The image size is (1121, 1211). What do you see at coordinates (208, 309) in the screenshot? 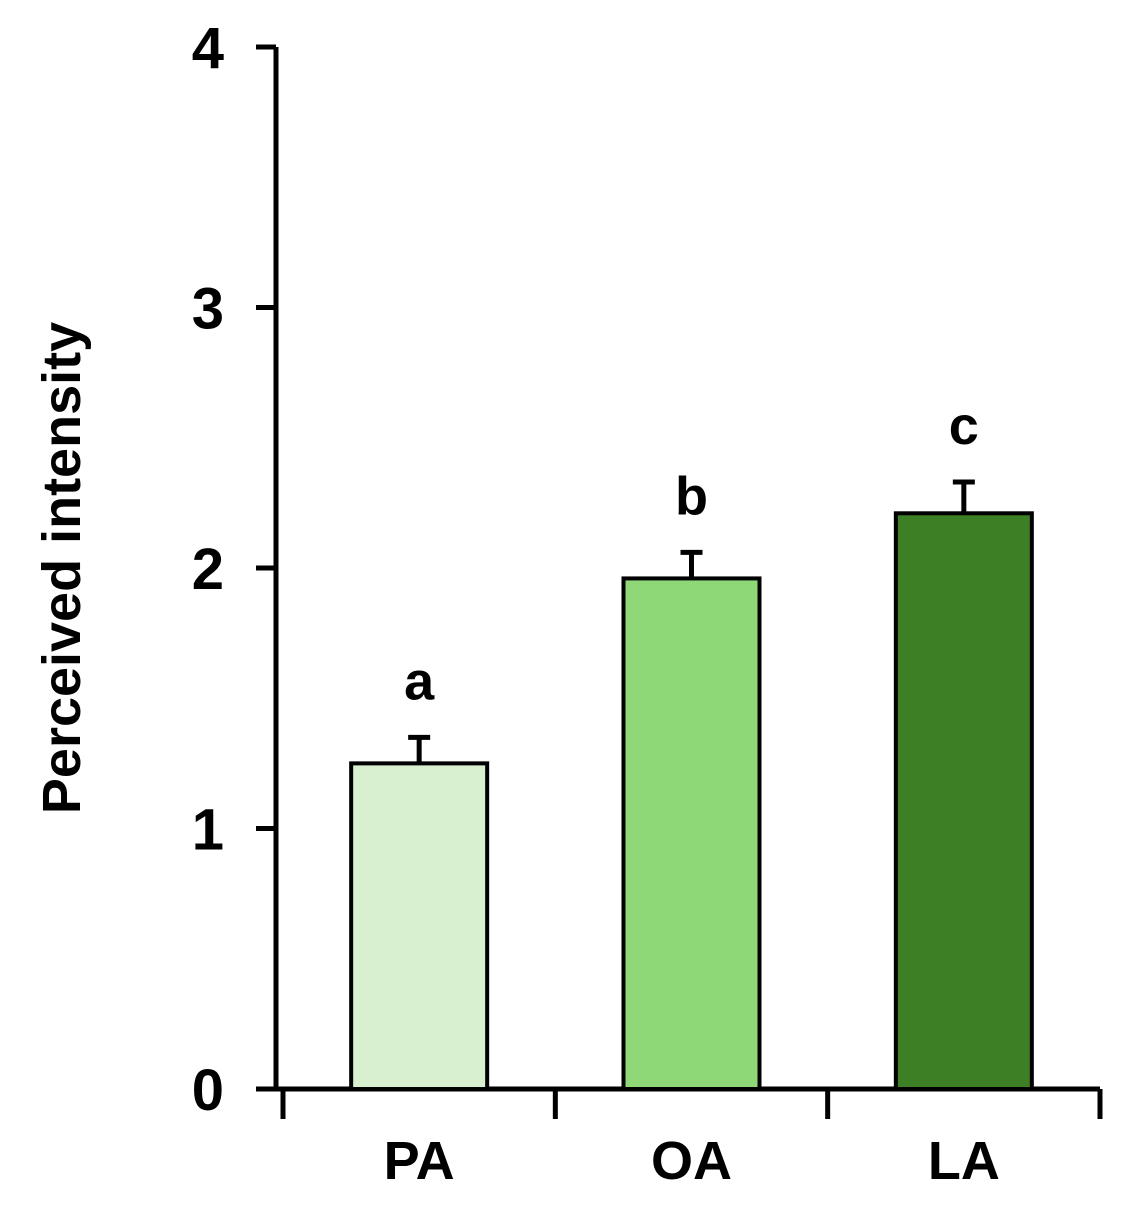
I see `y-tick-label: 3` at bounding box center [208, 309].